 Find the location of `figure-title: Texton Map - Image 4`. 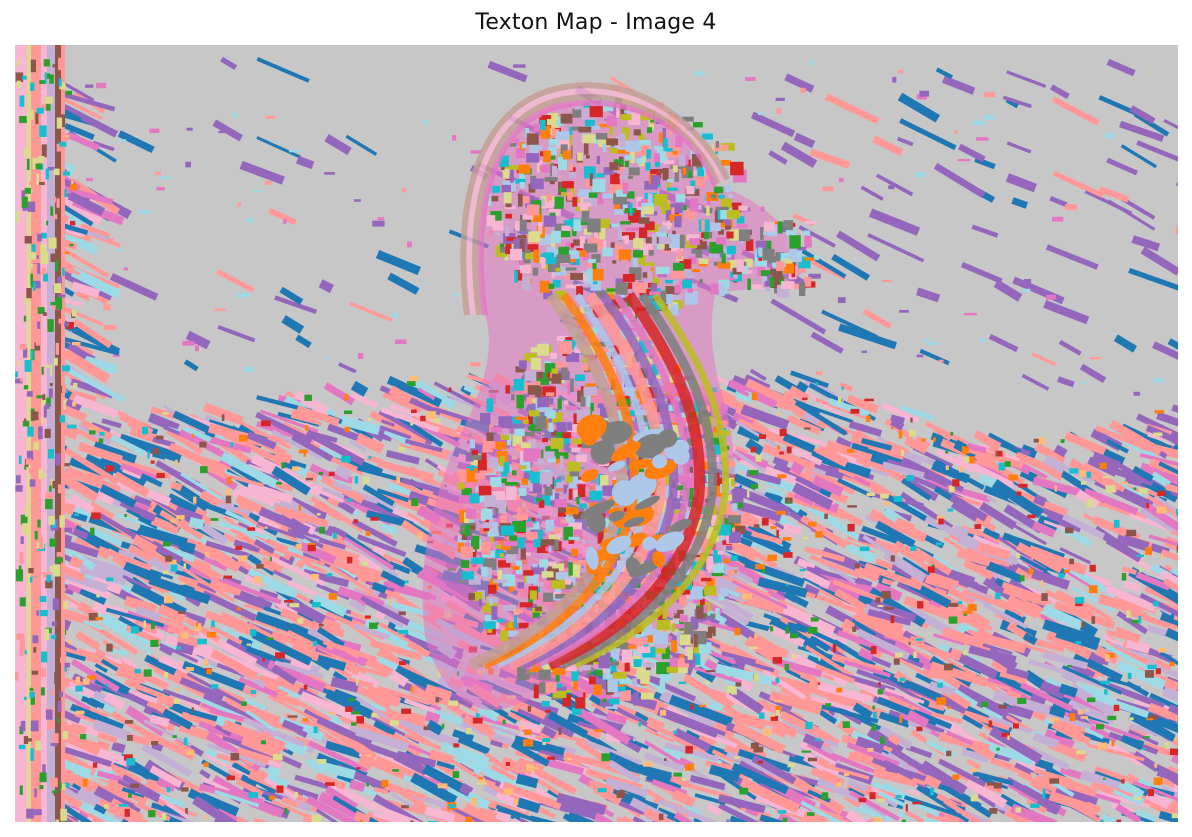

figure-title: Texton Map - Image 4 is located at coordinates (596, 22).